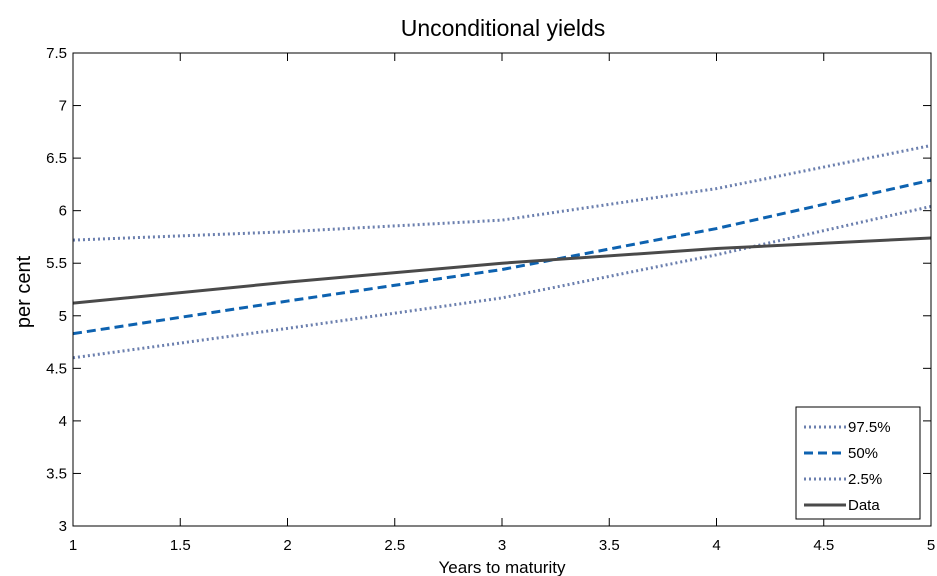 The width and height of the screenshot is (937, 576). I want to click on y-tick-label: 3.5, so click(56, 473).